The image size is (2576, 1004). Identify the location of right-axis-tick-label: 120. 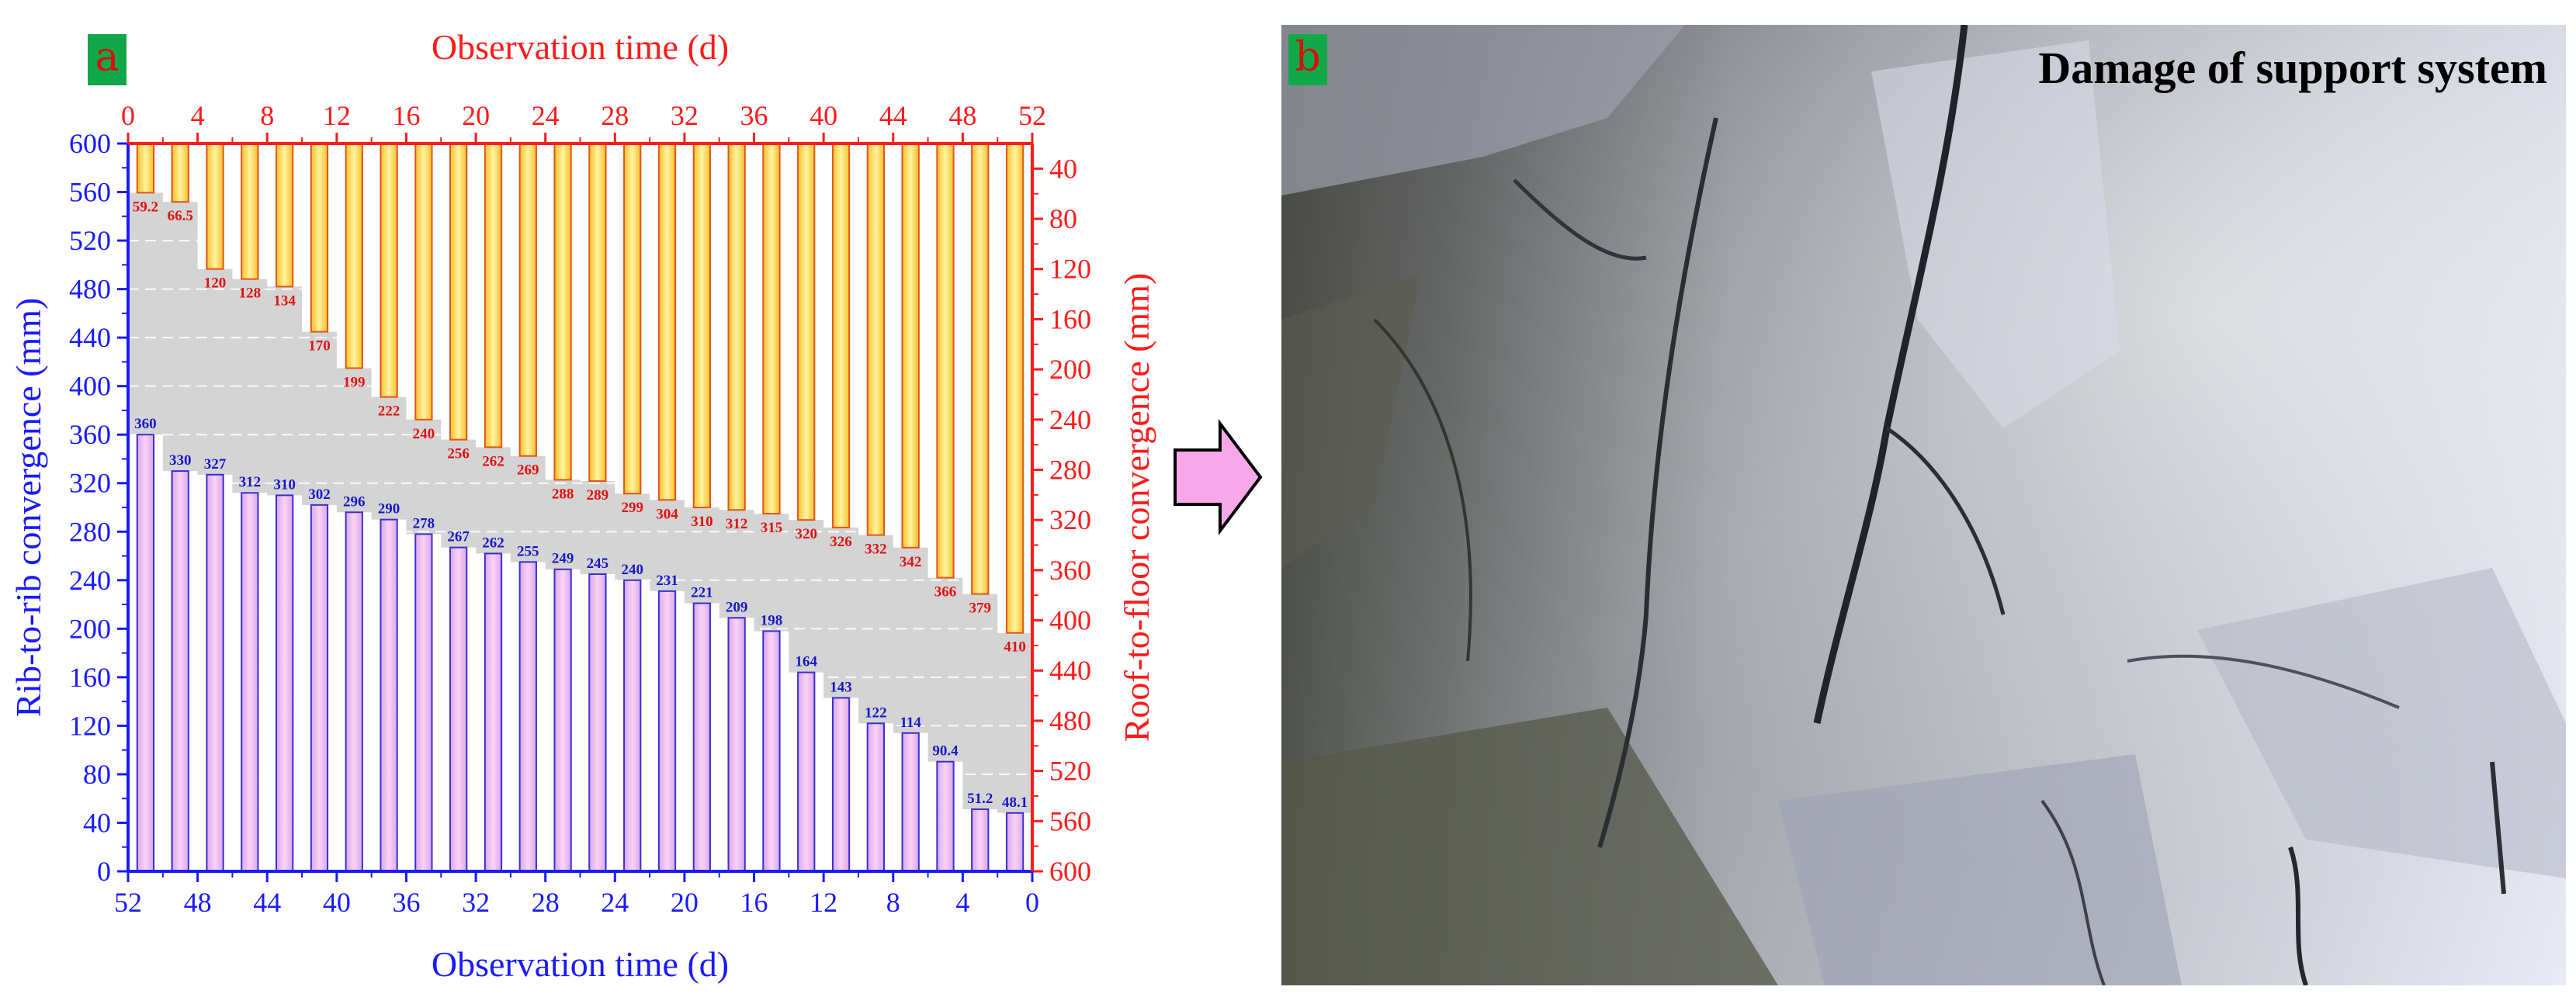
(1070, 269).